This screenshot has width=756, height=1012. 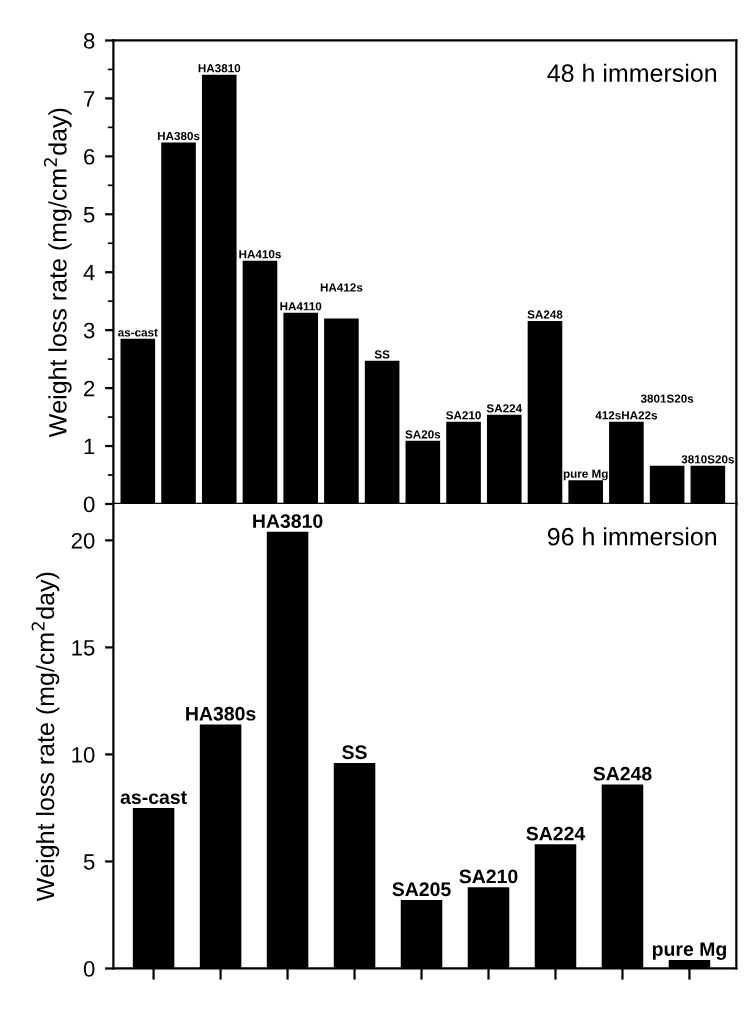 I want to click on x-tick-label: SA224, so click(x=556, y=833).